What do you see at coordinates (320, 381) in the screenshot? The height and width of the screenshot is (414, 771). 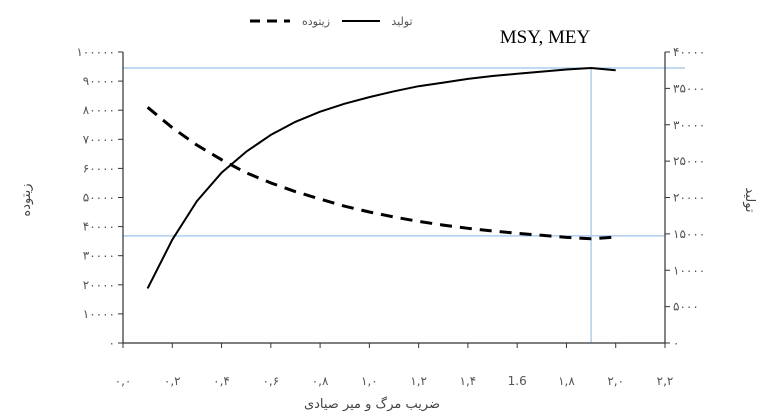 I see `x-tick-label: ۰,۸` at bounding box center [320, 381].